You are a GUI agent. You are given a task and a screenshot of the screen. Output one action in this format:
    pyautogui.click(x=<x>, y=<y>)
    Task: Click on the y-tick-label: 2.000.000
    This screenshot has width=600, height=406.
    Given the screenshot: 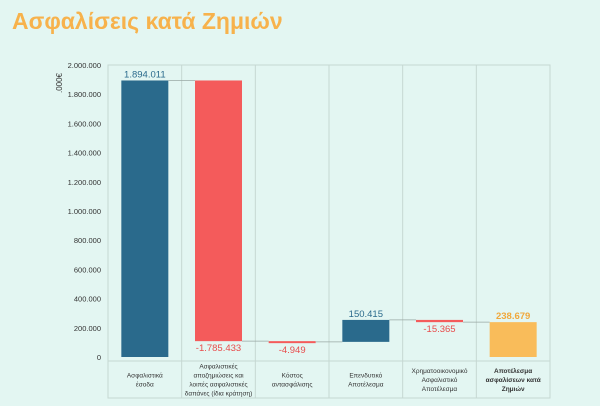 What is the action you would take?
    pyautogui.click(x=84, y=65)
    